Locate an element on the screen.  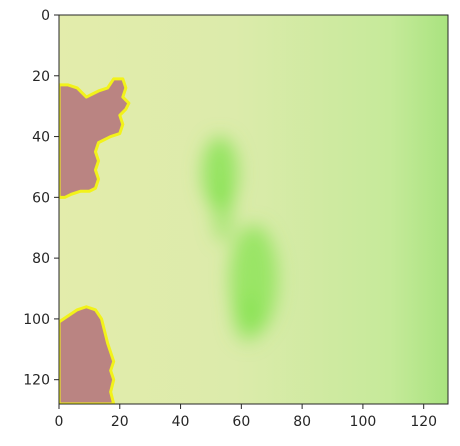
y-tick-label: 100 is located at coordinates (36, 320).